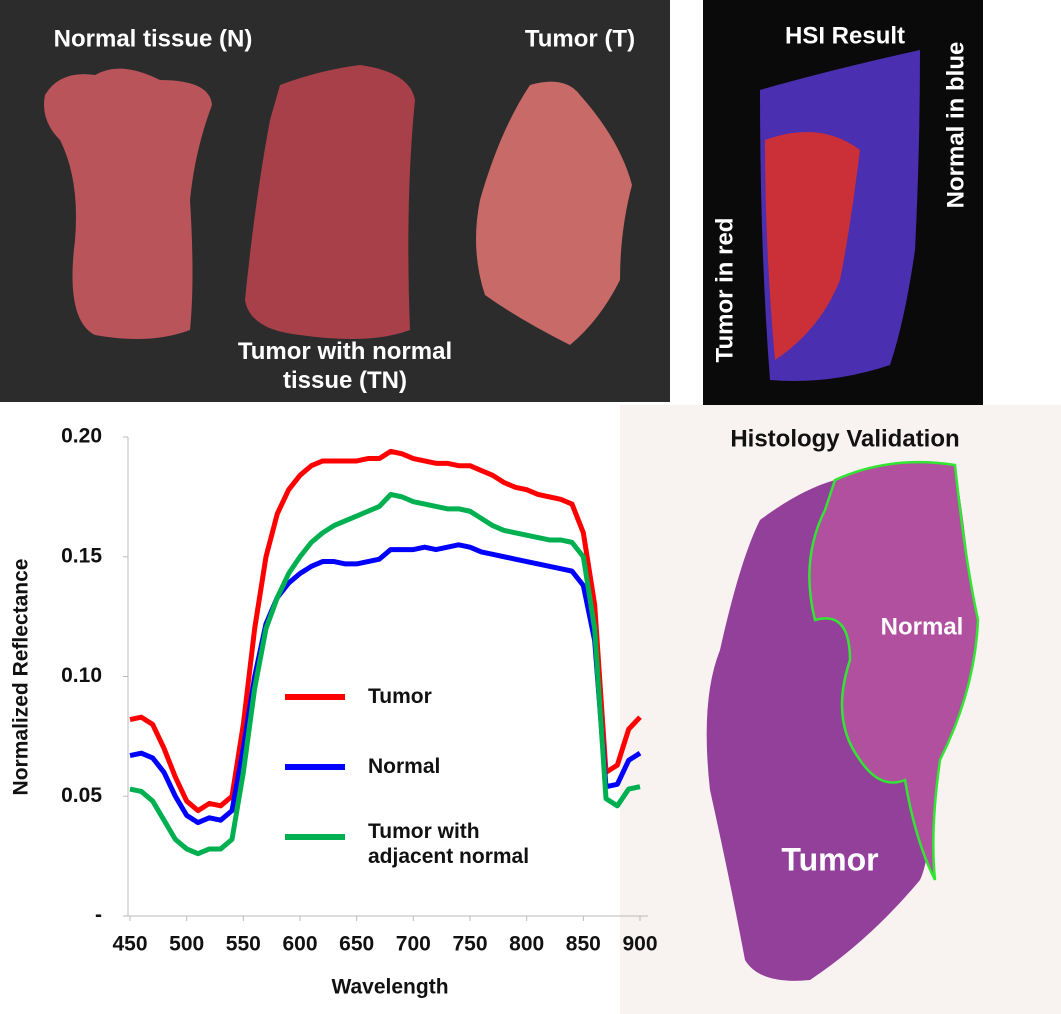  What do you see at coordinates (404, 766) in the screenshot?
I see `legend-label: Normal` at bounding box center [404, 766].